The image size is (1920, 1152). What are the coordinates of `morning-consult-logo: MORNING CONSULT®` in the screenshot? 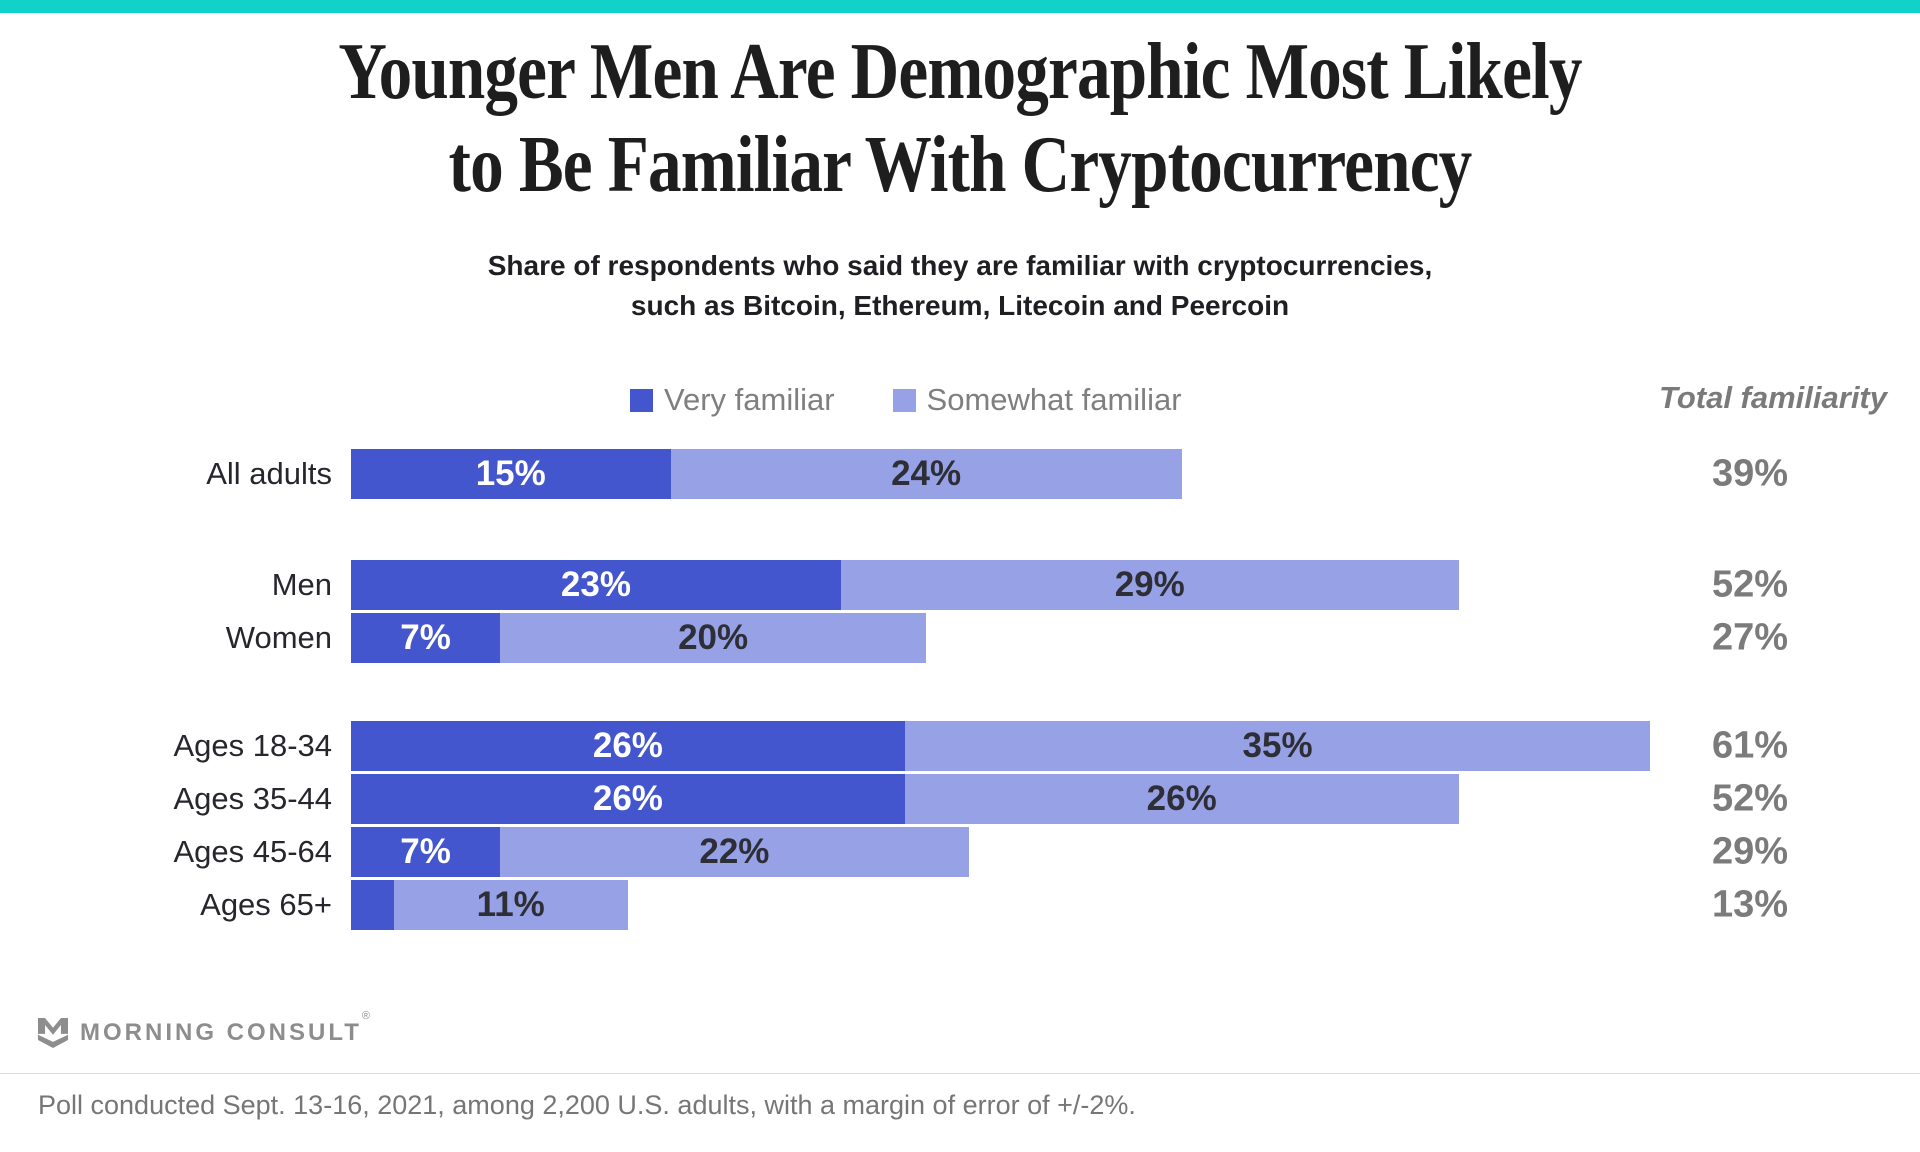 It's located at (204, 1030).